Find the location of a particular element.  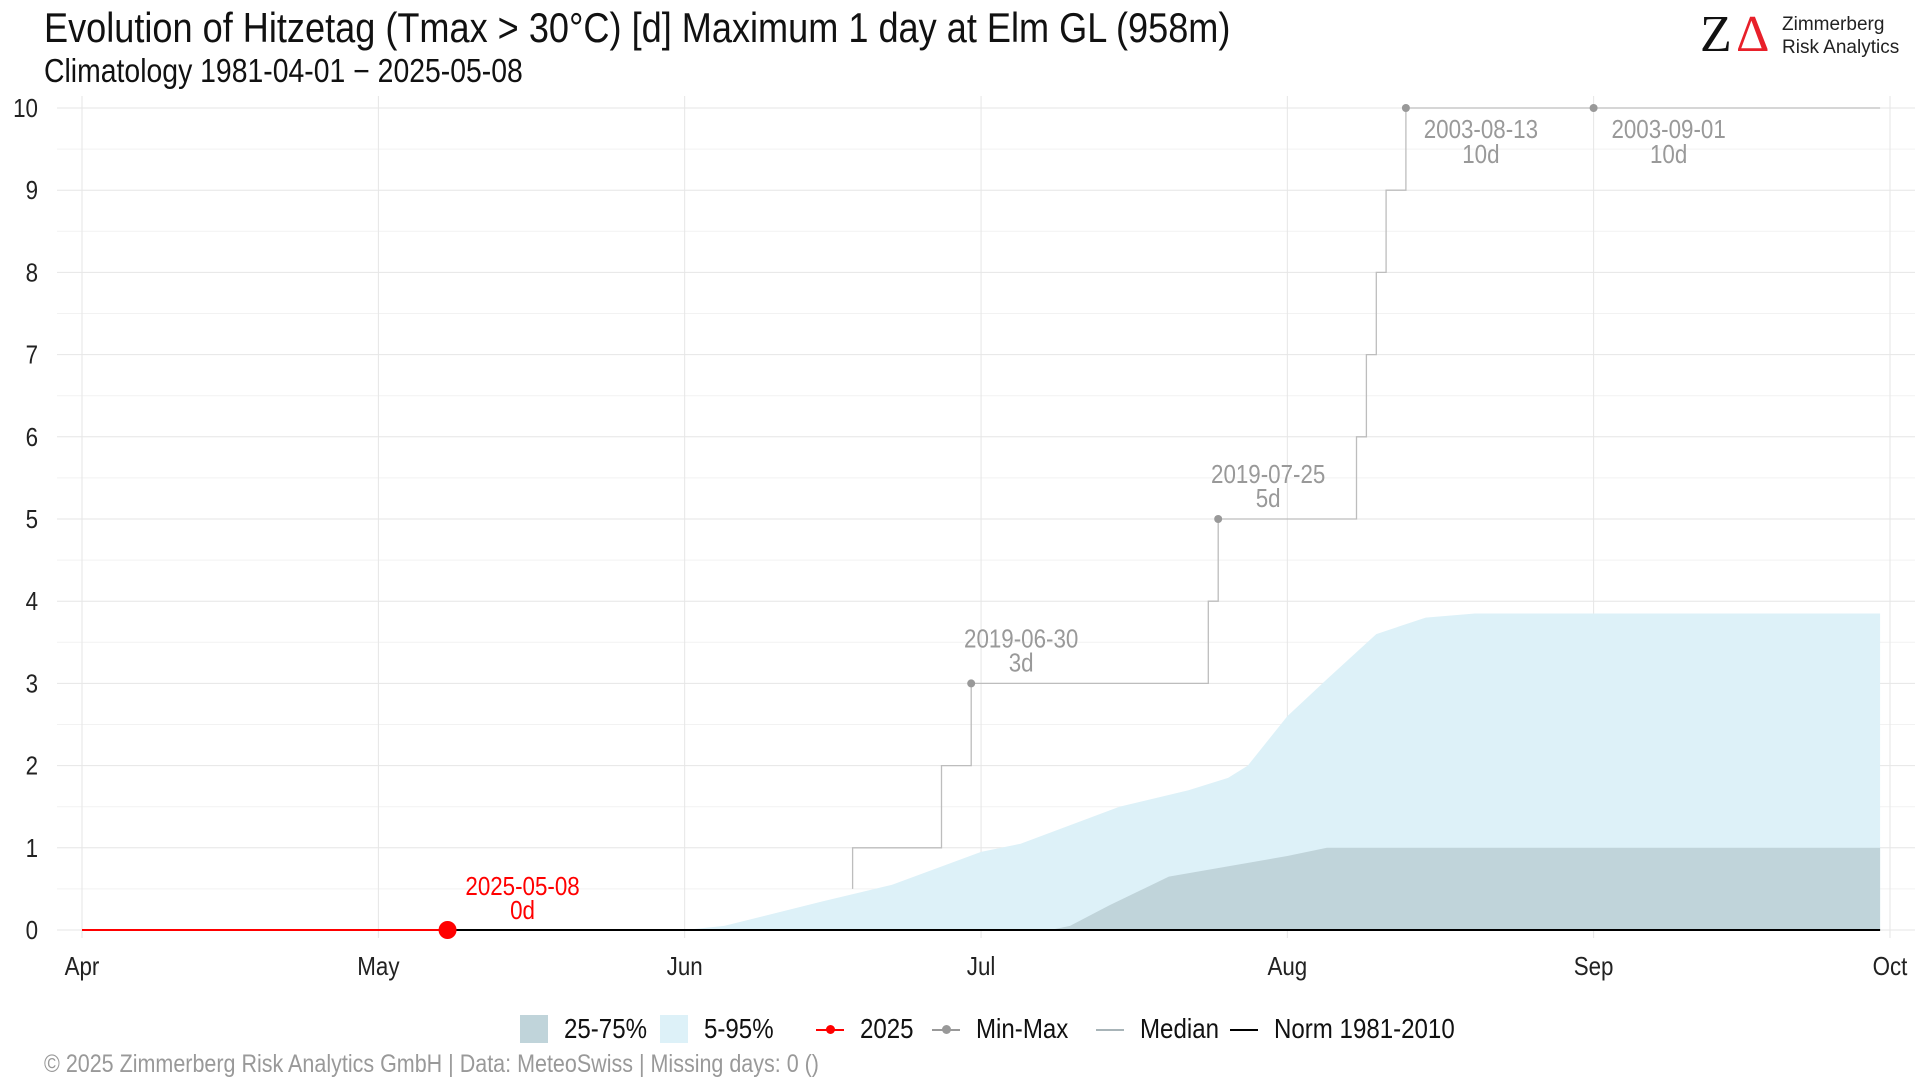

y-tick-label: 2 is located at coordinates (32, 766).